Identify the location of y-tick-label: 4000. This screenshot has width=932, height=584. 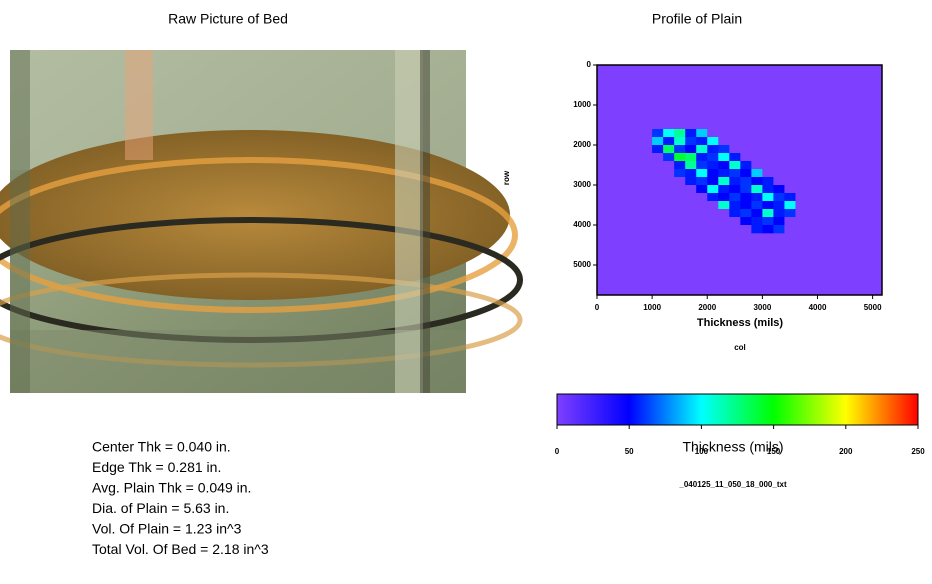
(582, 224).